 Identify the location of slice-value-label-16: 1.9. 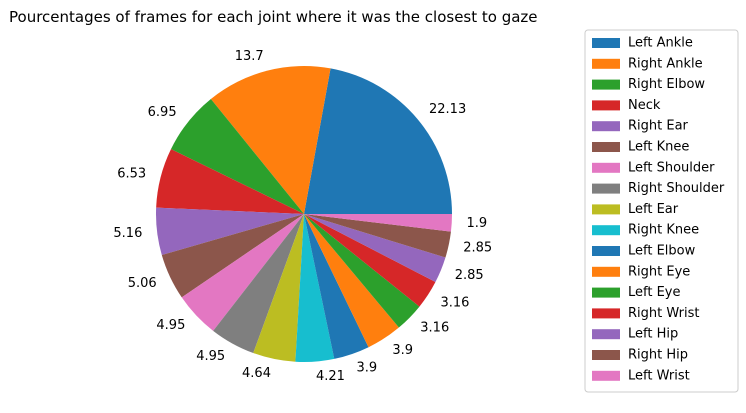
(477, 223).